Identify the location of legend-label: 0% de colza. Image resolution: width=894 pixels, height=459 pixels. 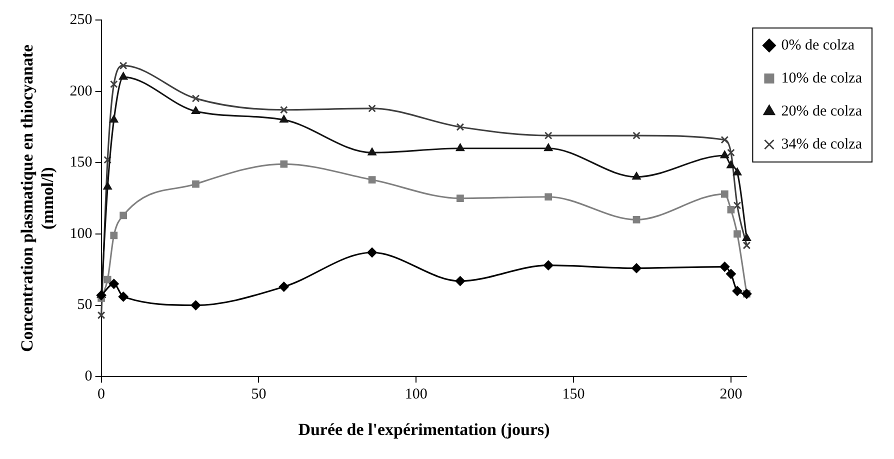
(818, 45).